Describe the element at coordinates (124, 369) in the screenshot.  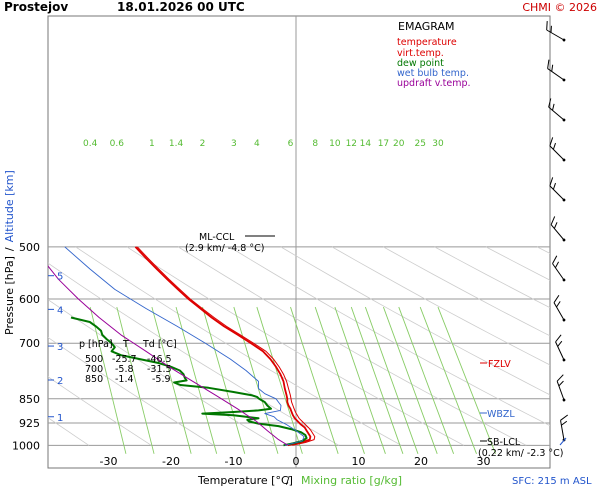
I see `table-cell-t-700: -5.8` at that location.